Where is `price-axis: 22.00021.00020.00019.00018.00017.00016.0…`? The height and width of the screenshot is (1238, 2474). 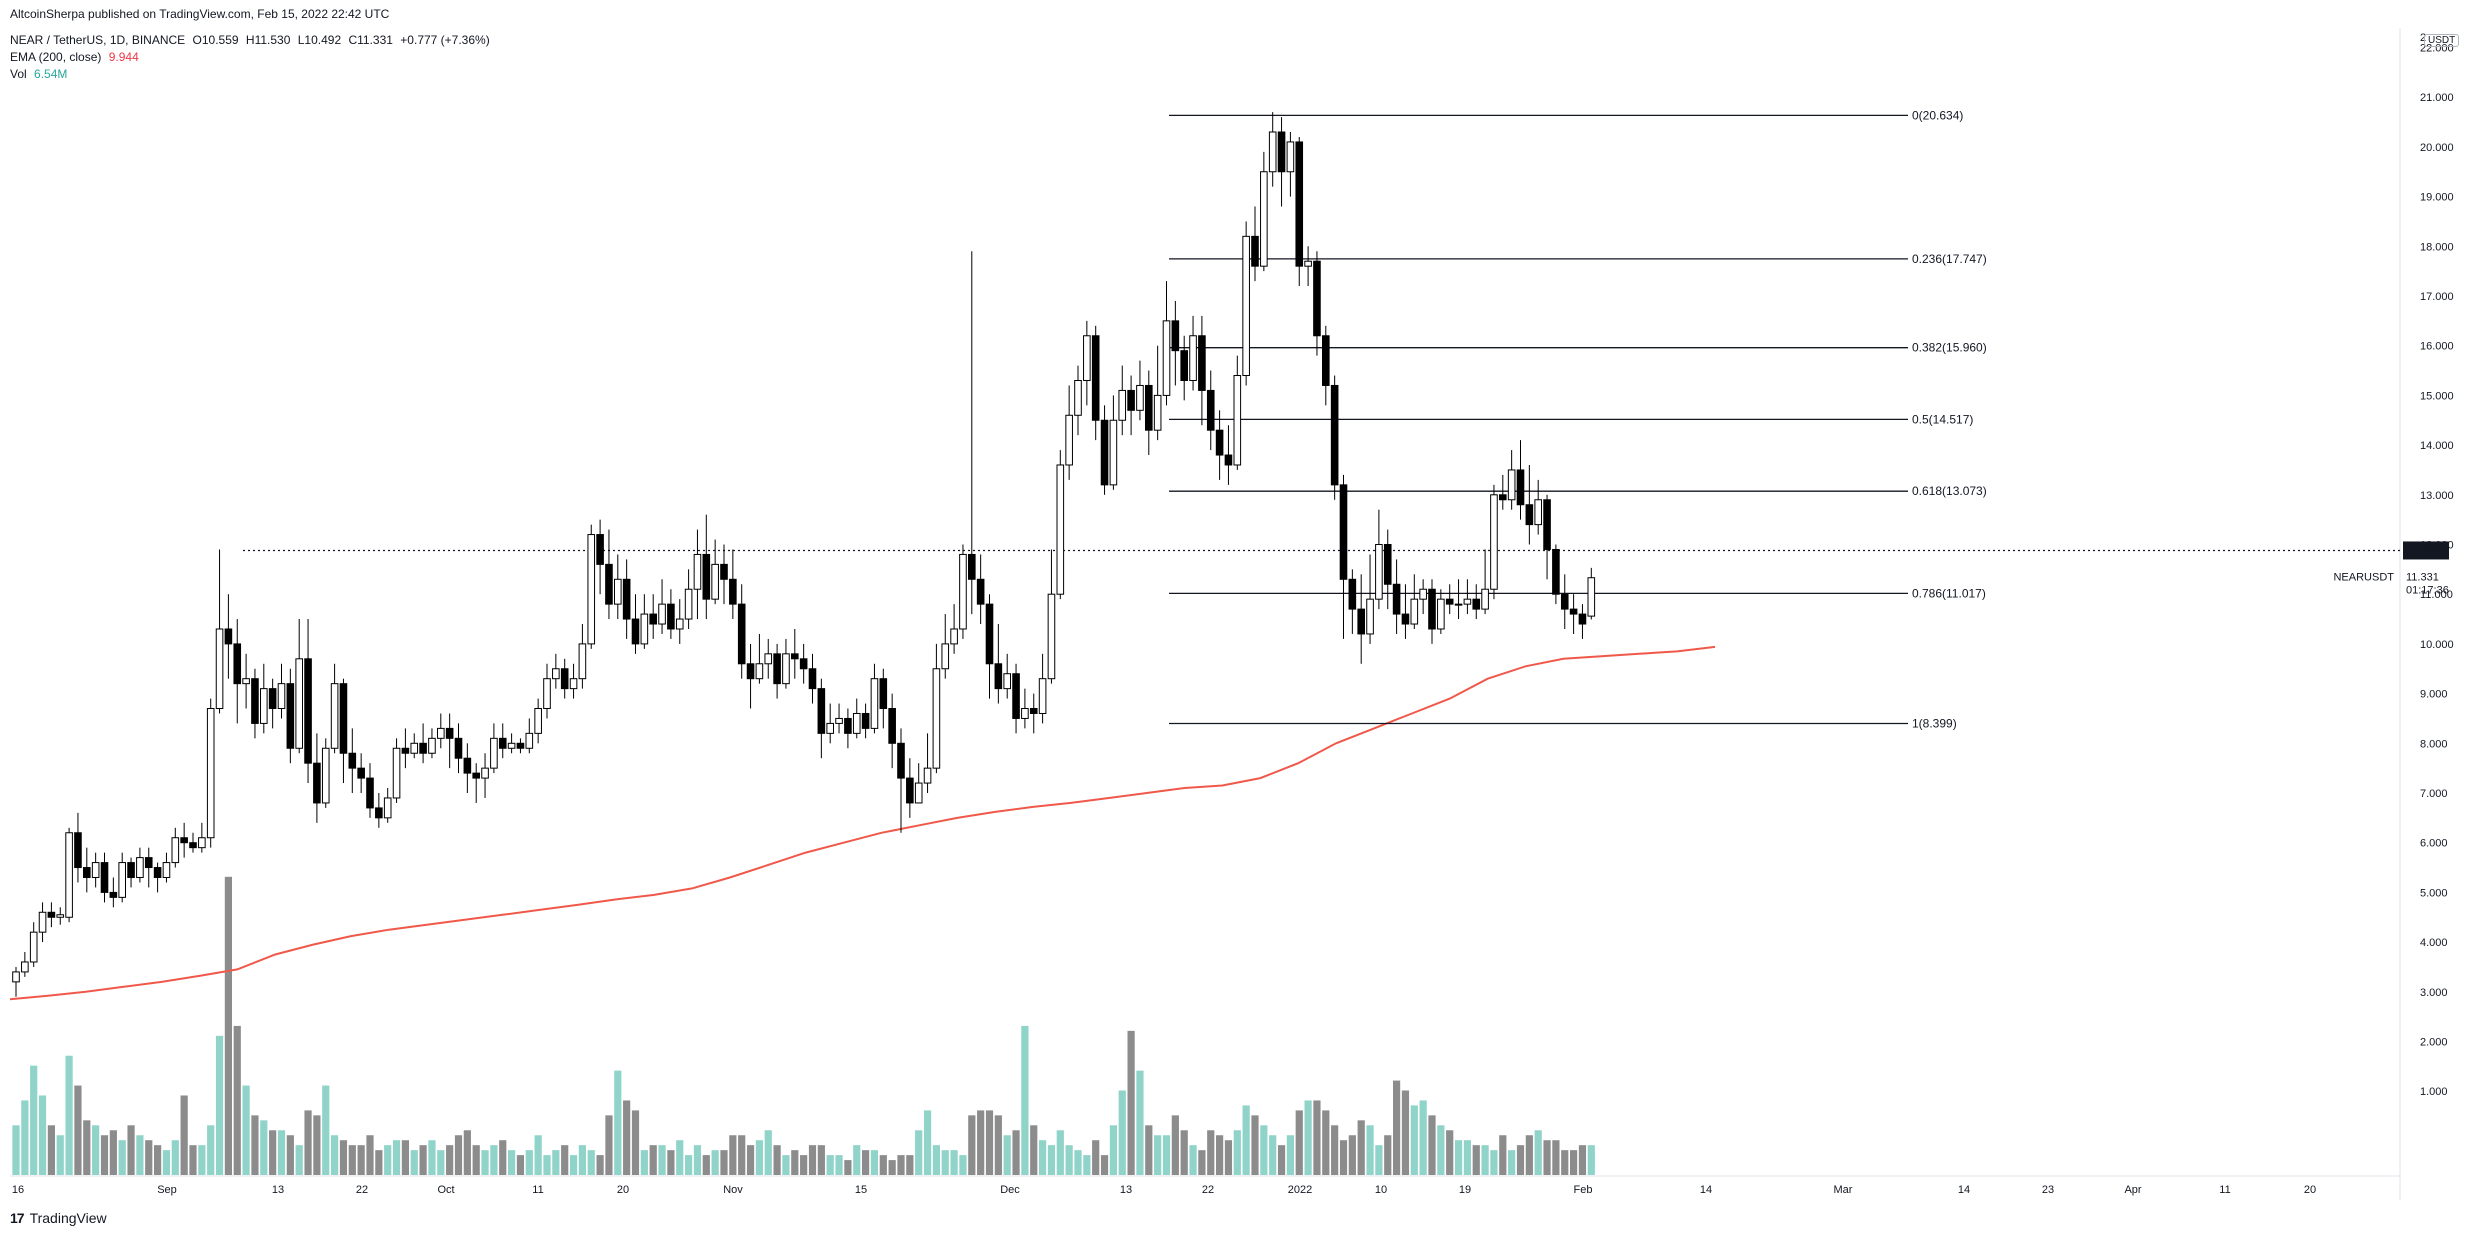 price-axis: 22.00021.00020.00019.00018.00017.00016.0… is located at coordinates (2393, 565).